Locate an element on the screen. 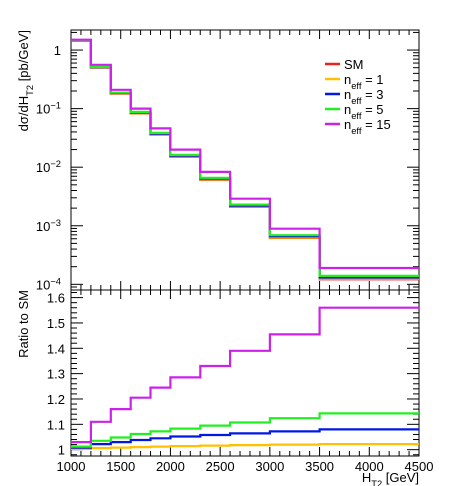 This screenshot has height=486, width=465. y-tick-label-bottom: 1.5 is located at coordinates (56, 323).